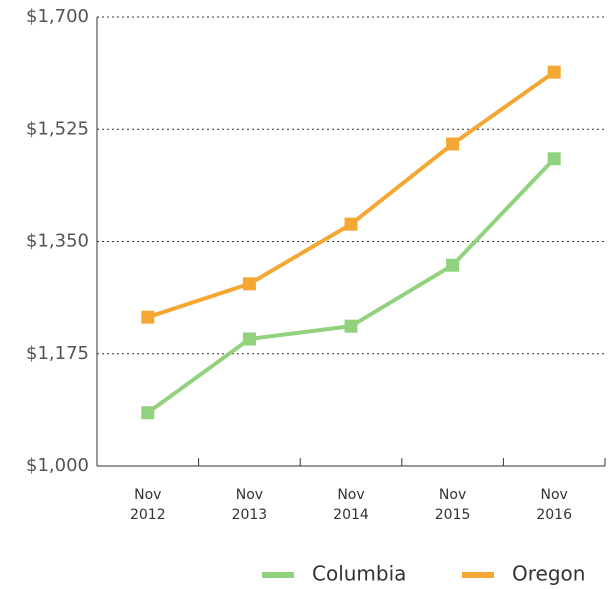 The height and width of the screenshot is (589, 615). What do you see at coordinates (57, 241) in the screenshot?
I see `y-tick-label: $1,350` at bounding box center [57, 241].